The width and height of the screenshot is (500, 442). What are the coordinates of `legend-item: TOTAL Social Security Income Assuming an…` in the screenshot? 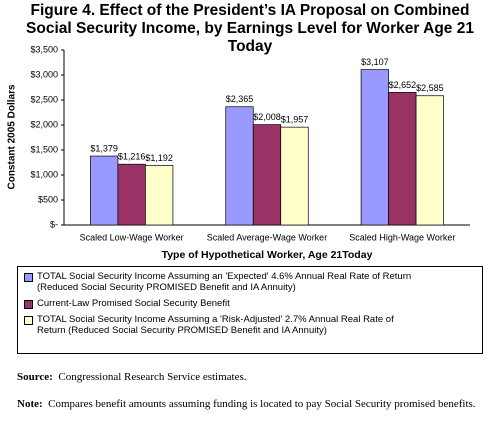 It's located at (250, 282).